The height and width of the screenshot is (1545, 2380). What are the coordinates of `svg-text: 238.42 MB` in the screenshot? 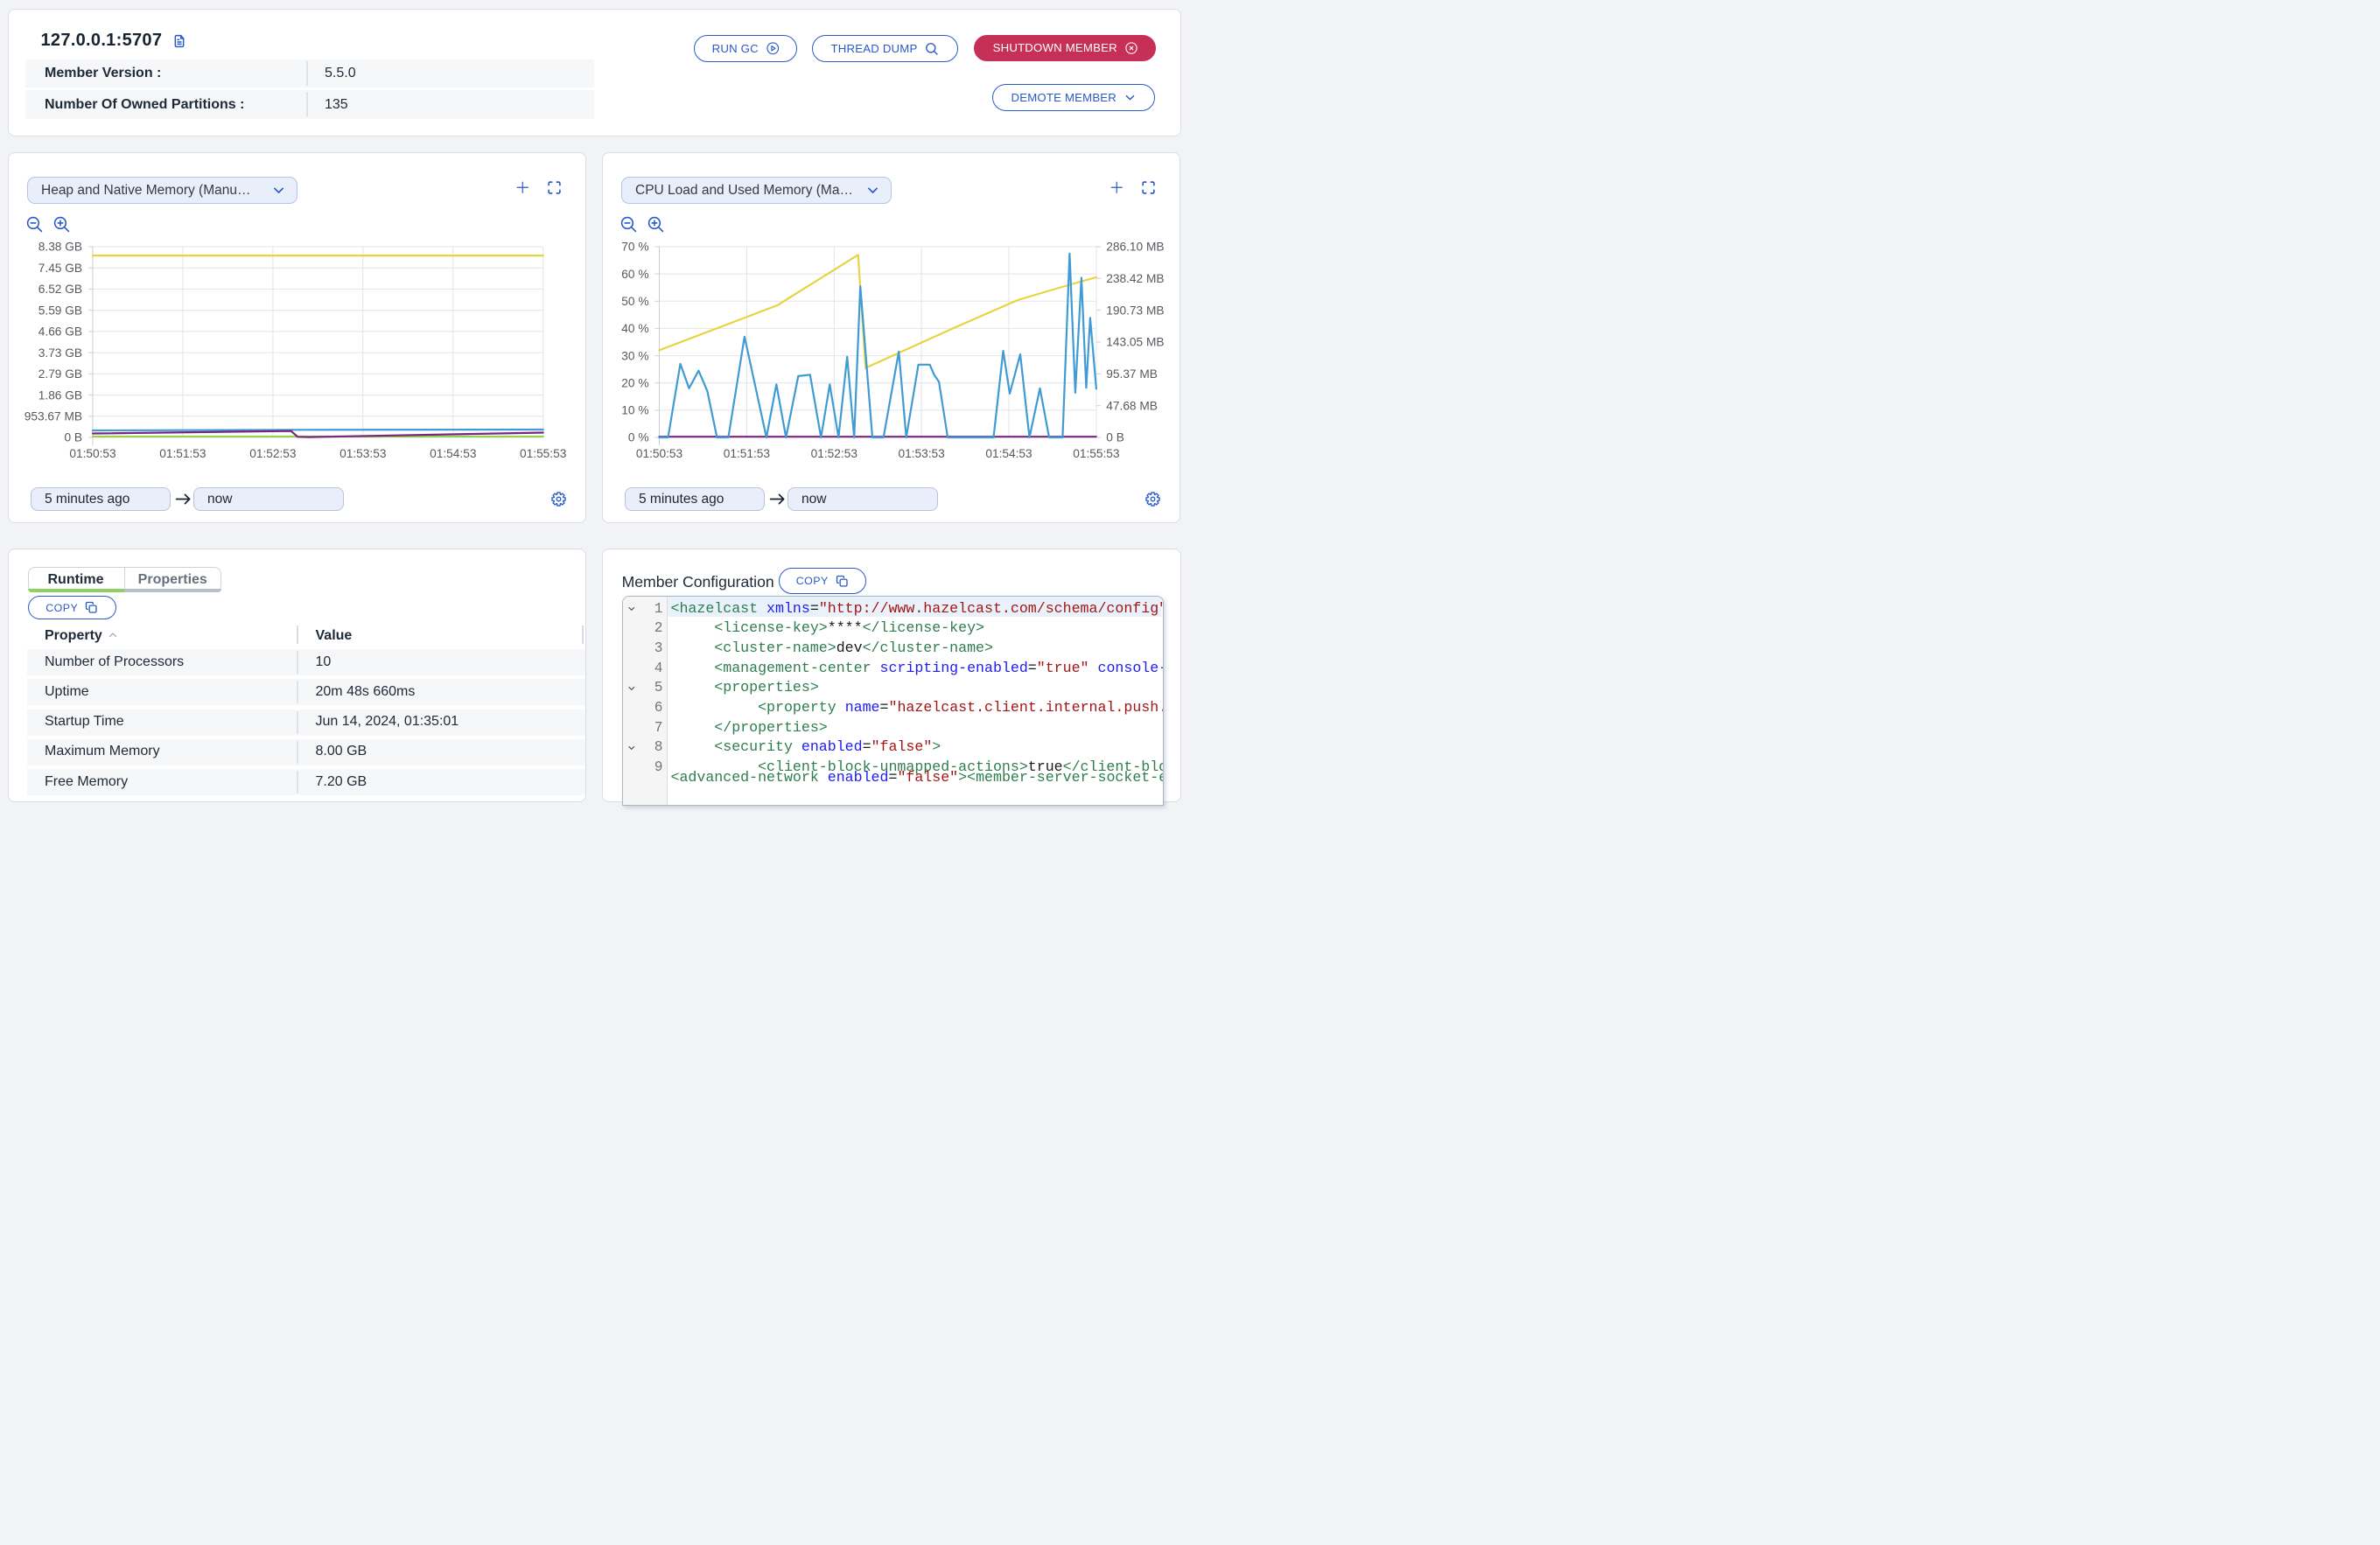 It's located at (1135, 278).